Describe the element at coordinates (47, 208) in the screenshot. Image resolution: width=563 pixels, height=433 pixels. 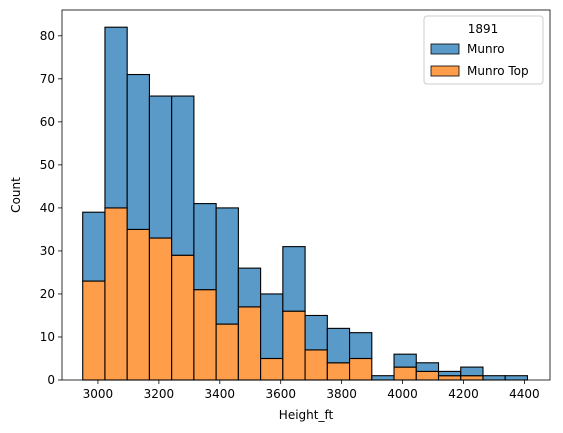
I see `y-tick-label: 40` at that location.